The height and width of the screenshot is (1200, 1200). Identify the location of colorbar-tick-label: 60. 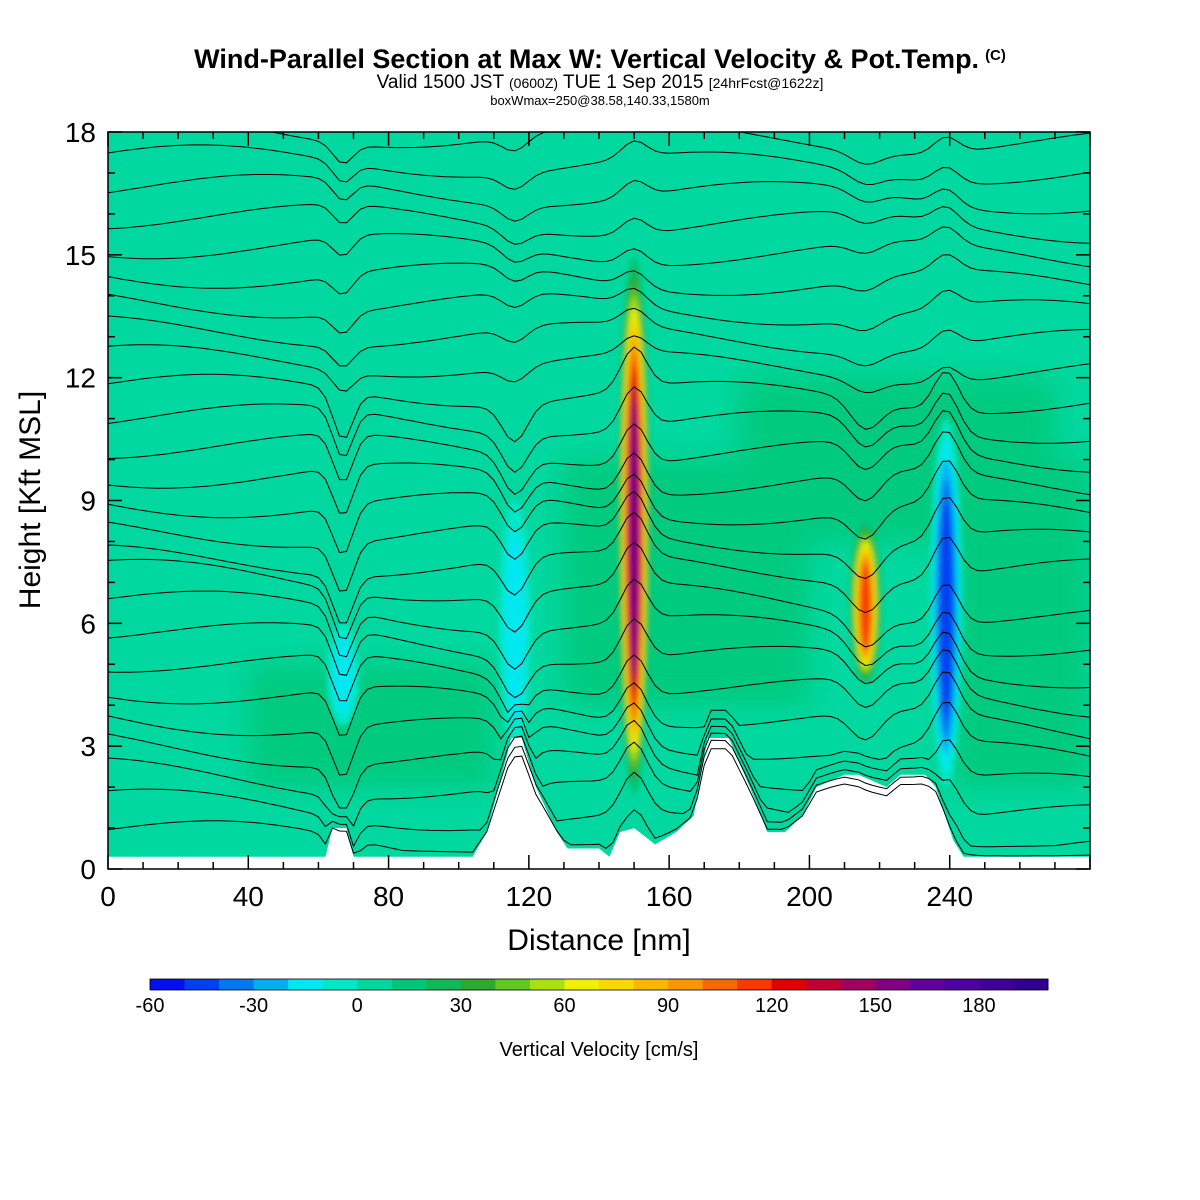
(564, 1006).